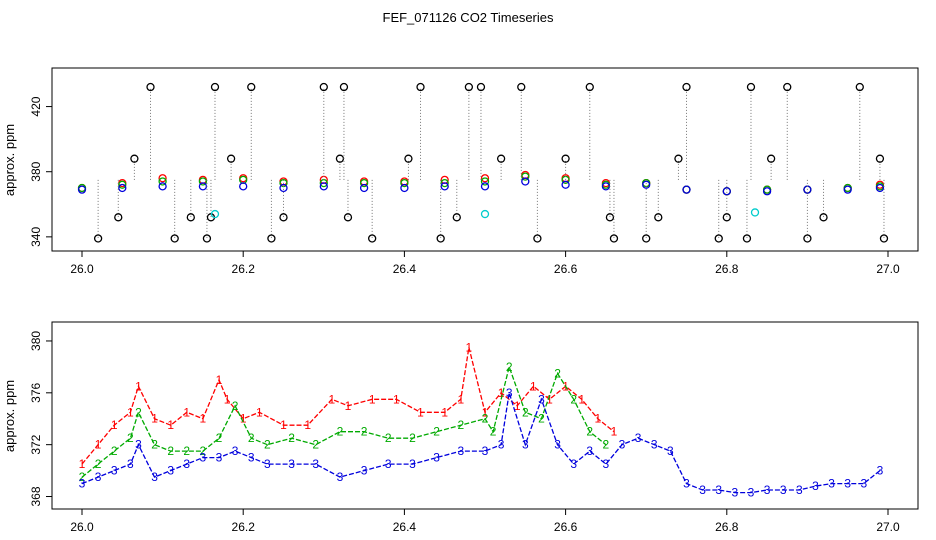 Image resolution: width=936 pixels, height=540 pixels. I want to click on bottom-x-tick-label: 26.0, so click(82, 527).